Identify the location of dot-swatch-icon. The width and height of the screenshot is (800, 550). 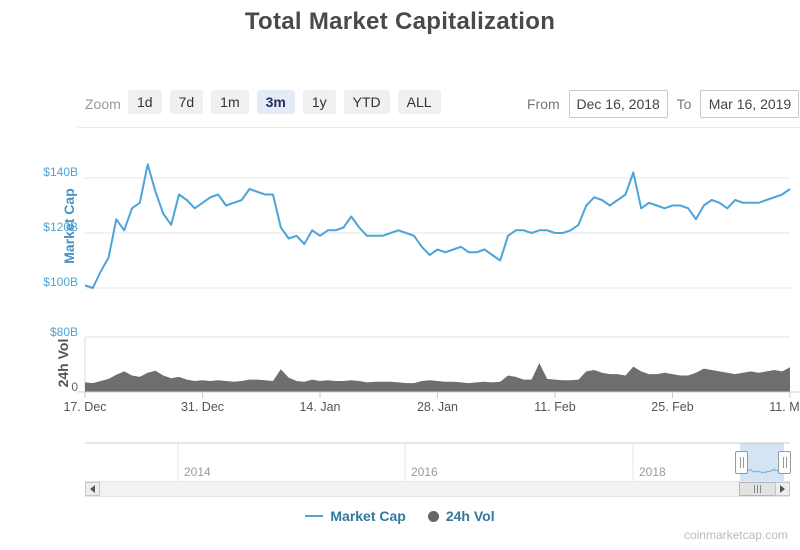
(433, 516).